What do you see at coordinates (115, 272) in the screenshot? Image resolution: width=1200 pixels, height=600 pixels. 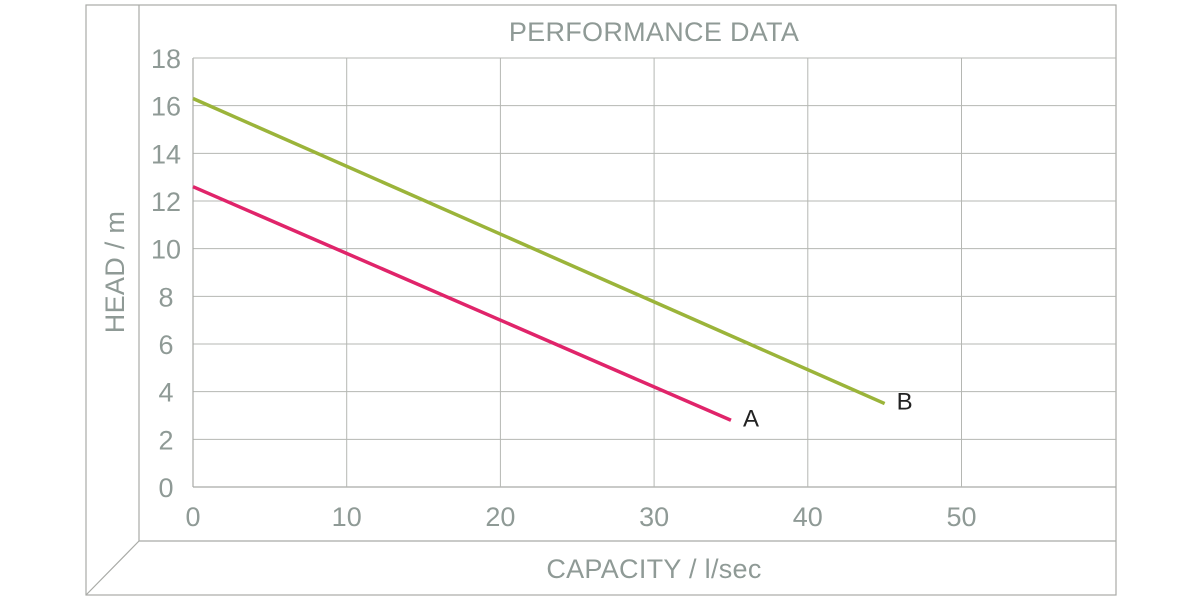 I see `y-axis-title: HEAD / m` at bounding box center [115, 272].